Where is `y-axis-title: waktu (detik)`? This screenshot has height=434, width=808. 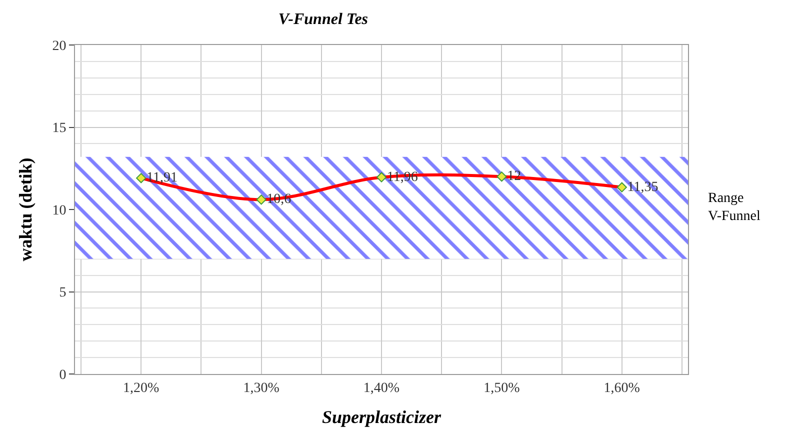 y-axis-title: waktu (detik) is located at coordinates (25, 210).